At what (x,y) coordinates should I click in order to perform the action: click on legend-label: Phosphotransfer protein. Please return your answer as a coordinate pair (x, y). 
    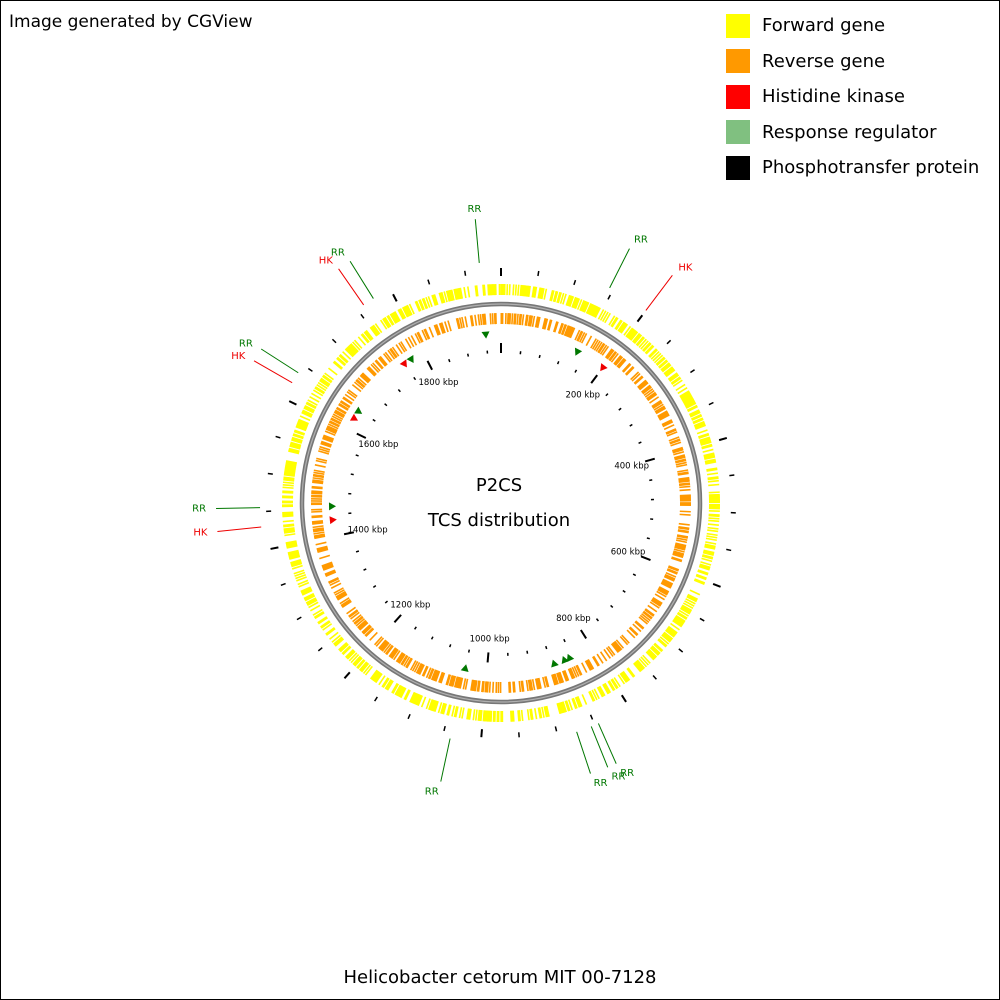
    Looking at the image, I should click on (871, 168).